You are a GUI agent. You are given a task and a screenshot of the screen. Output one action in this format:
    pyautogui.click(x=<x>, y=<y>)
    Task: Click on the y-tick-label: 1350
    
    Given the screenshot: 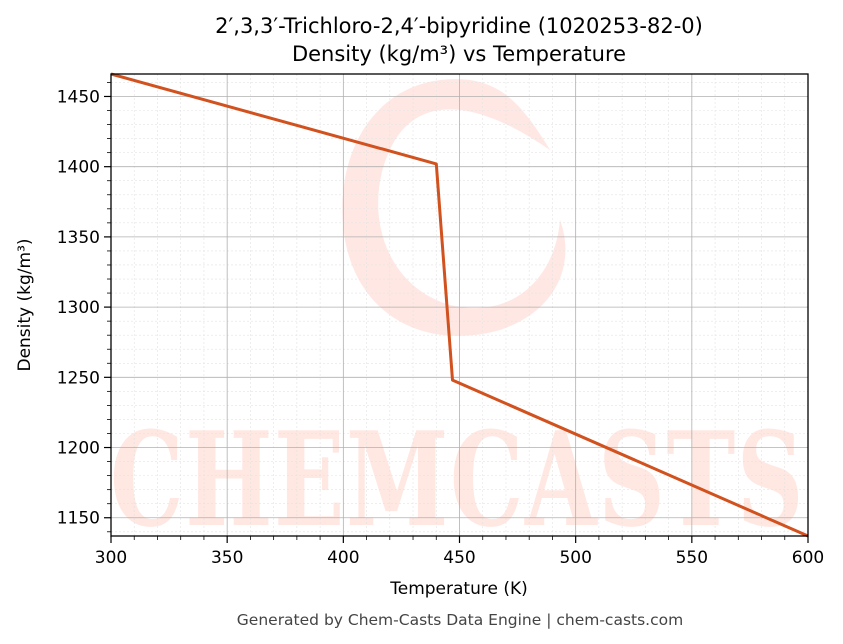 What is the action you would take?
    pyautogui.click(x=78, y=238)
    